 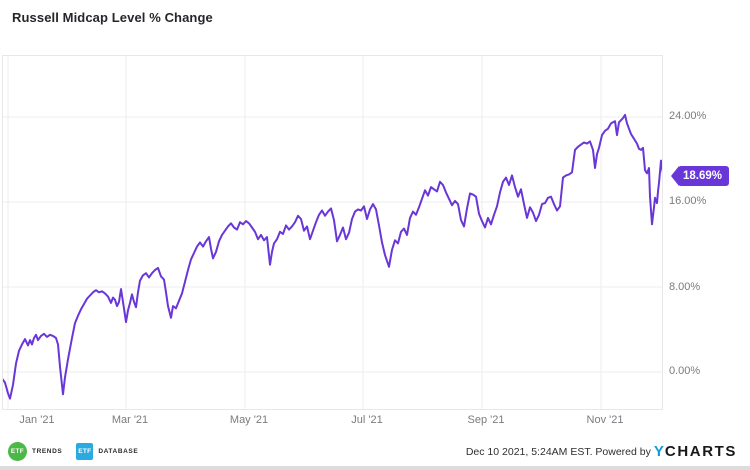 What do you see at coordinates (688, 116) in the screenshot?
I see `y-axis-label: 24.00%` at bounding box center [688, 116].